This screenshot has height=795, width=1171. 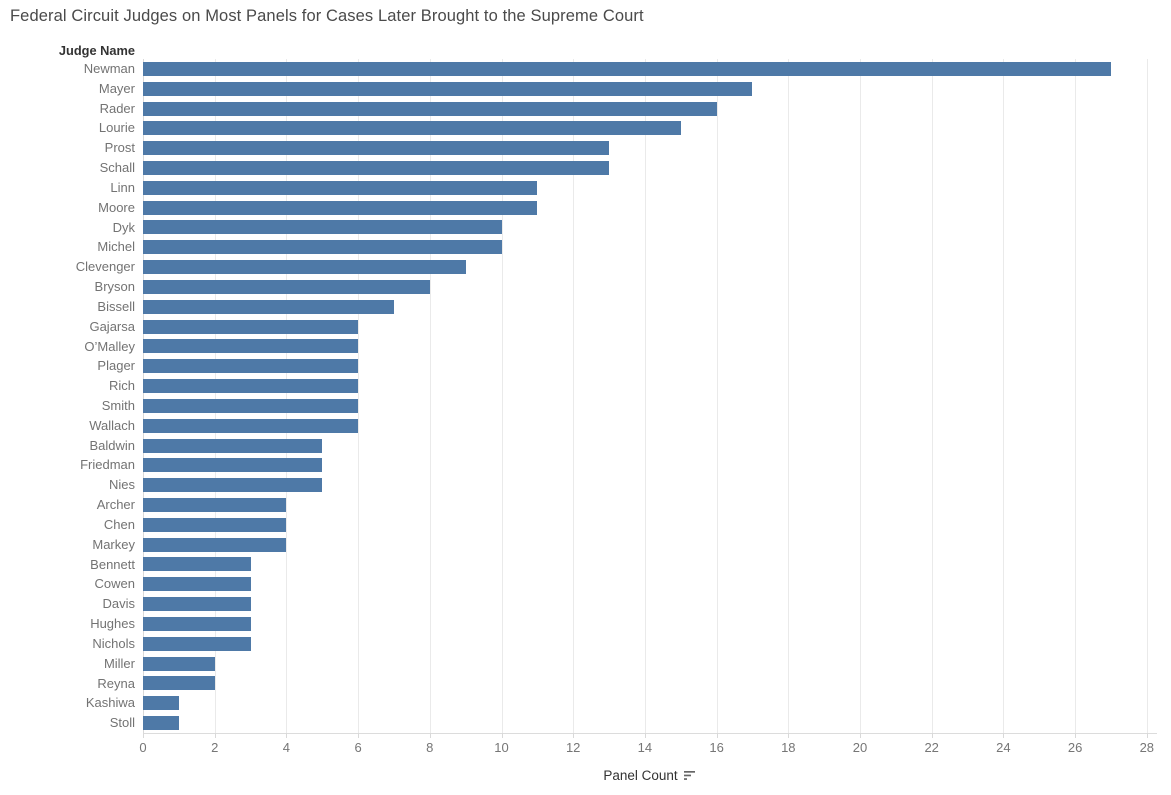 I want to click on judge-label: Reyna, so click(x=116, y=683).